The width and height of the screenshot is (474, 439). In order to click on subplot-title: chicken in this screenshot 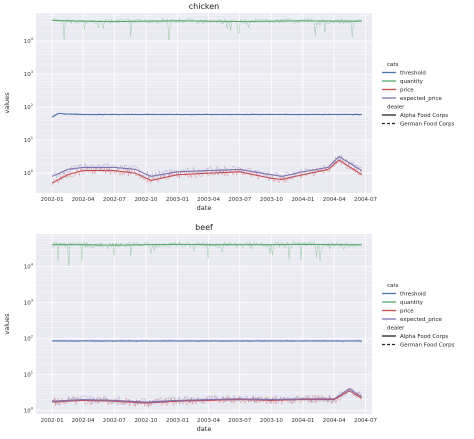, I will do `click(204, 6)`.